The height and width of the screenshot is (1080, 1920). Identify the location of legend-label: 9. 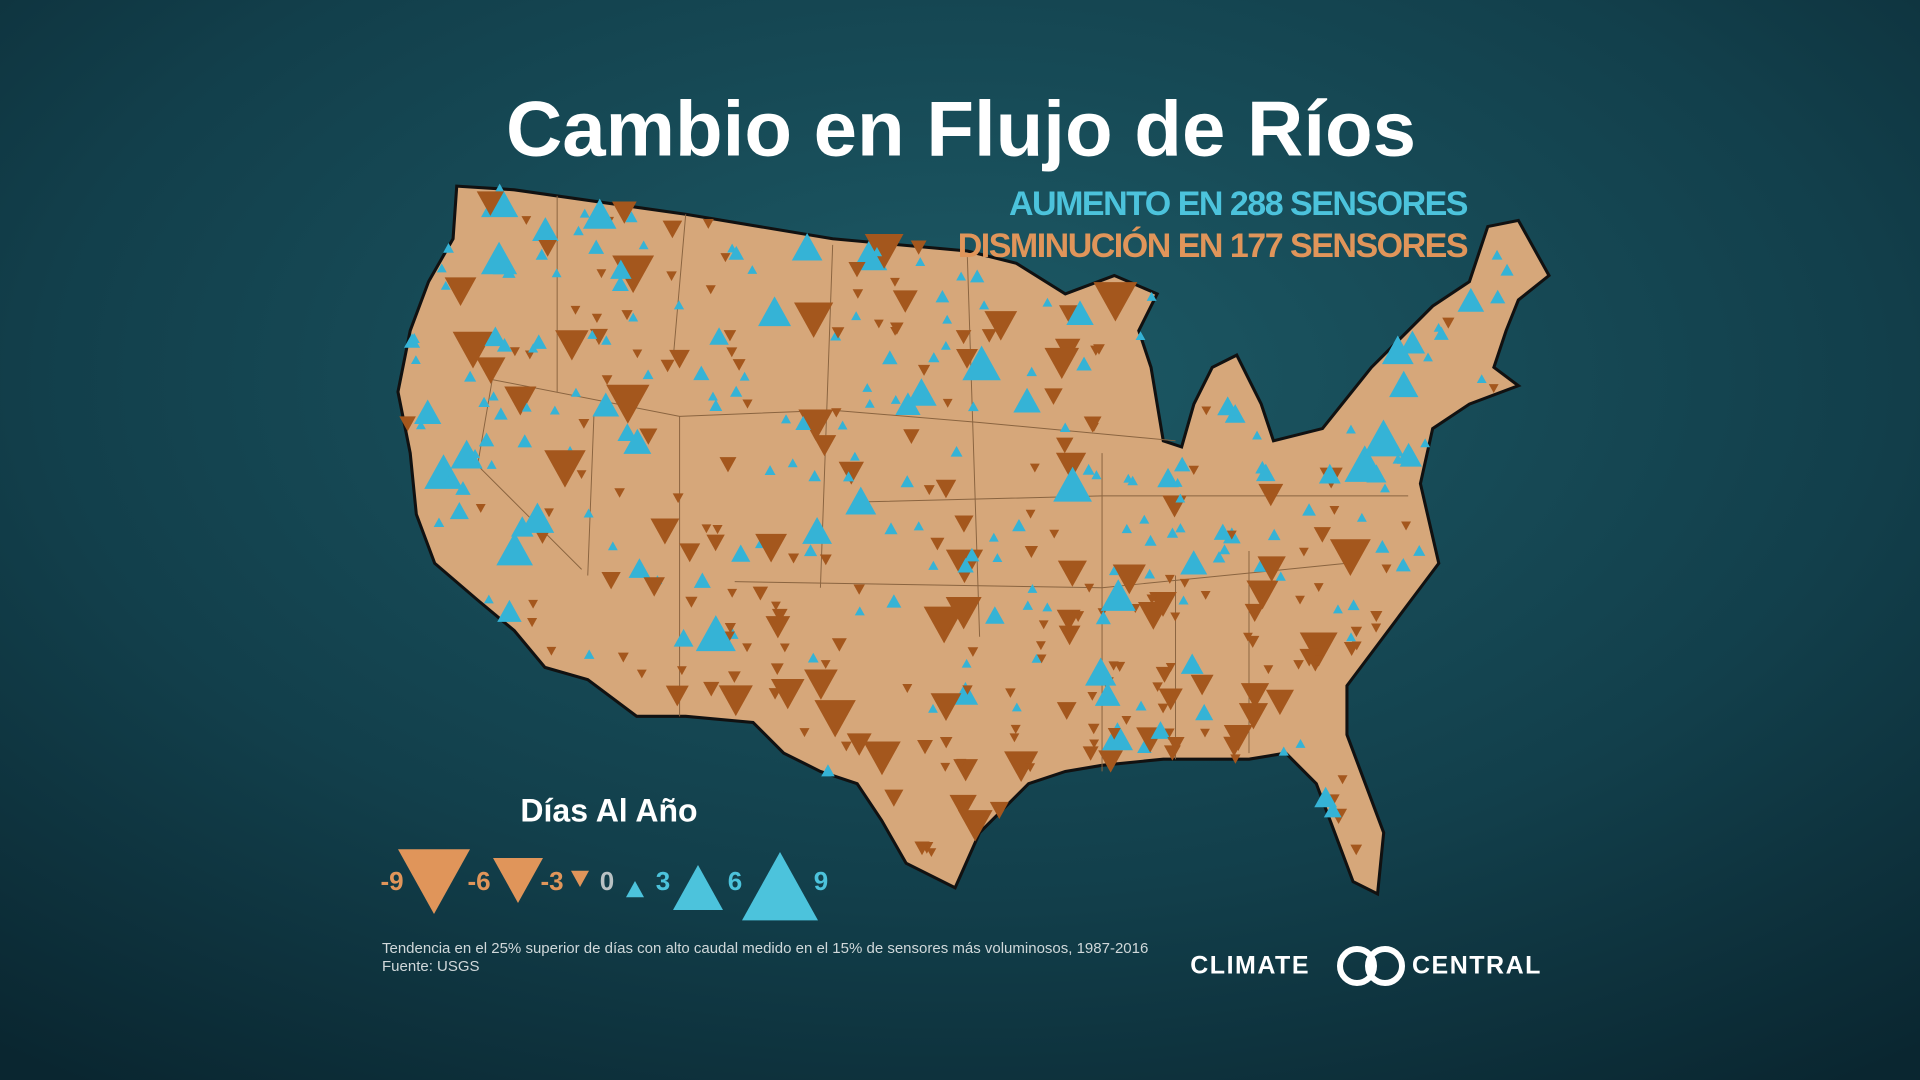
(821, 881).